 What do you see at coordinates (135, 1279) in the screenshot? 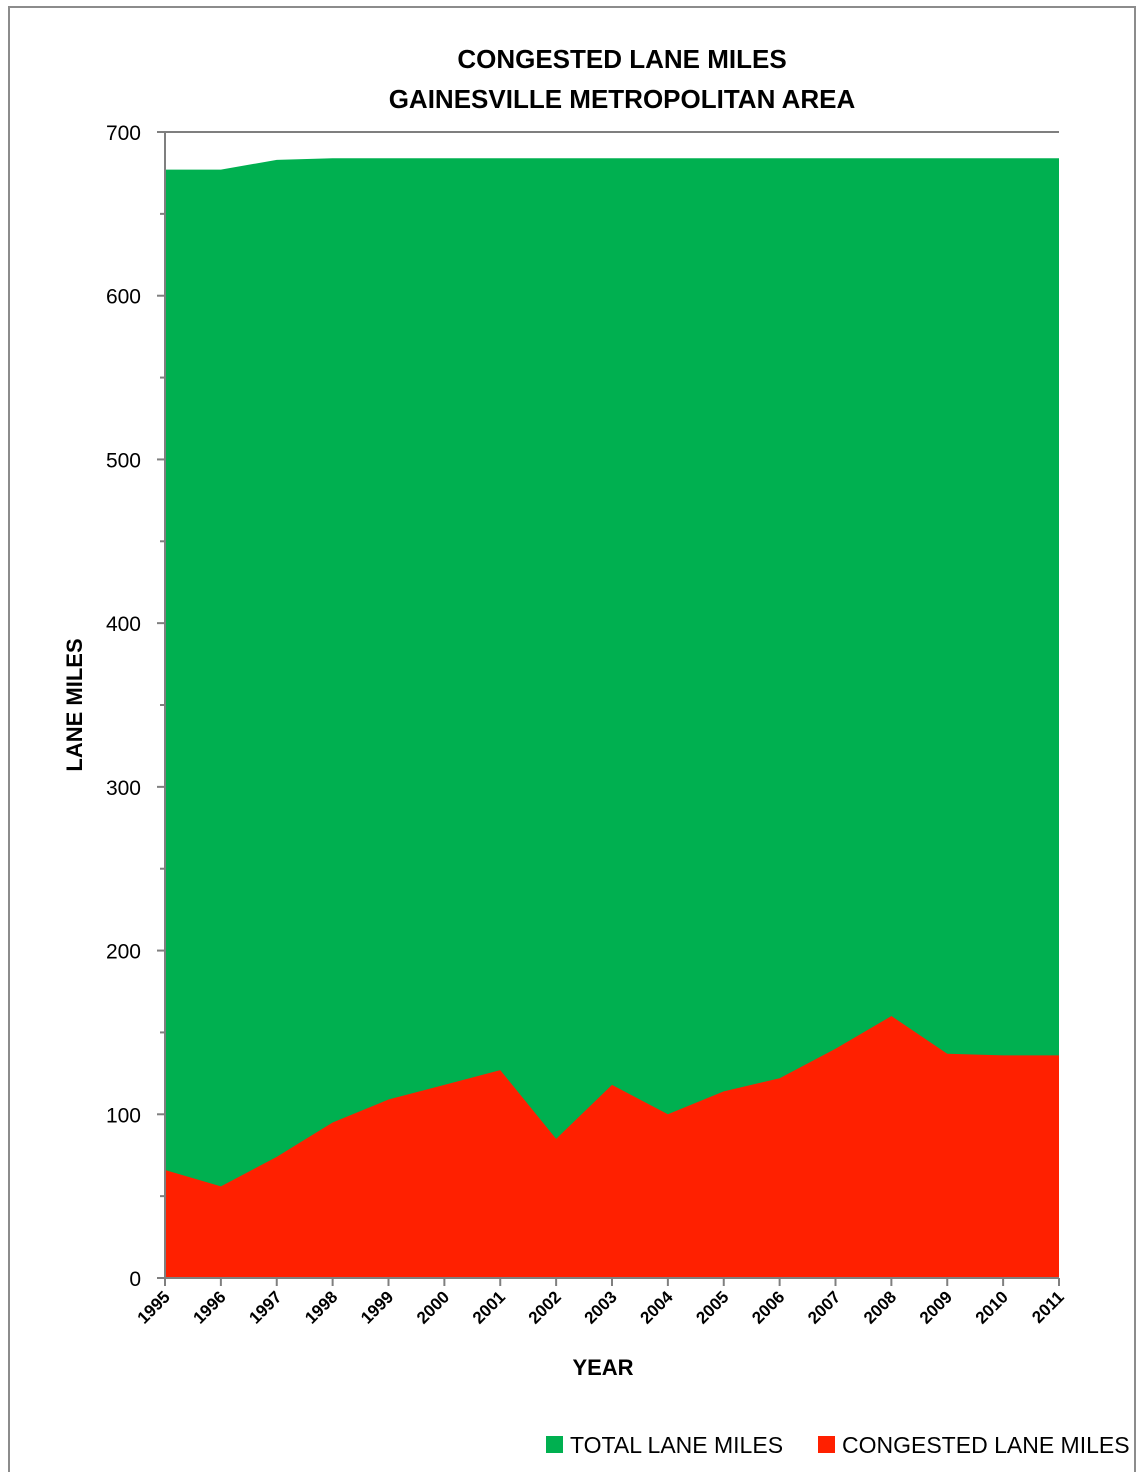
I see `y-tick-label: 0` at bounding box center [135, 1279].